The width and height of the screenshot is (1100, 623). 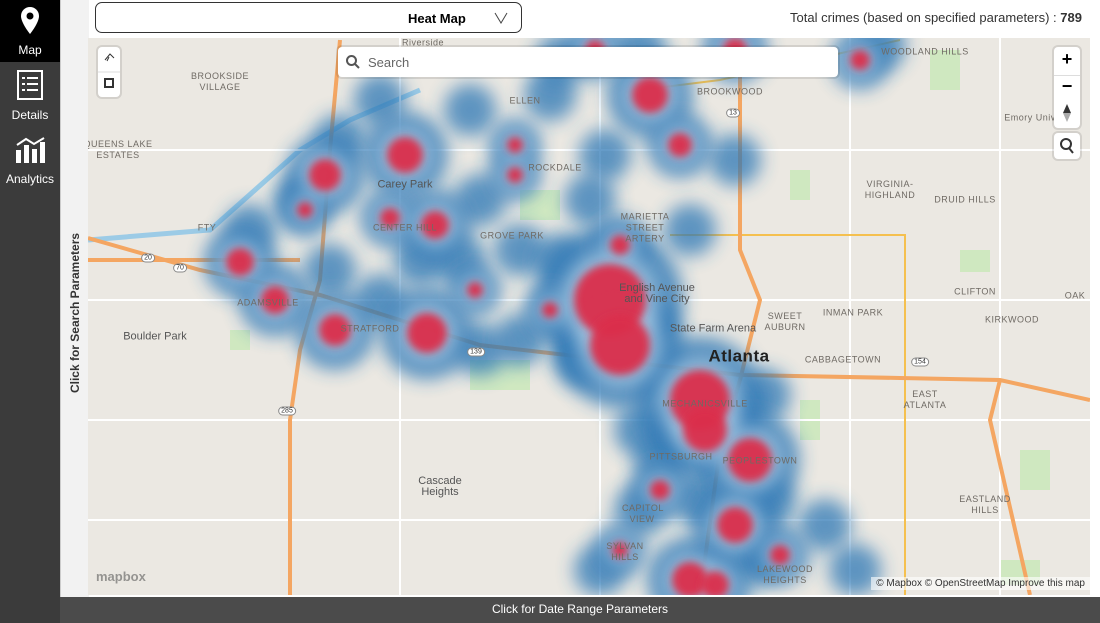 What do you see at coordinates (440, 486) in the screenshot?
I see `map-label: Cascade Heights` at bounding box center [440, 486].